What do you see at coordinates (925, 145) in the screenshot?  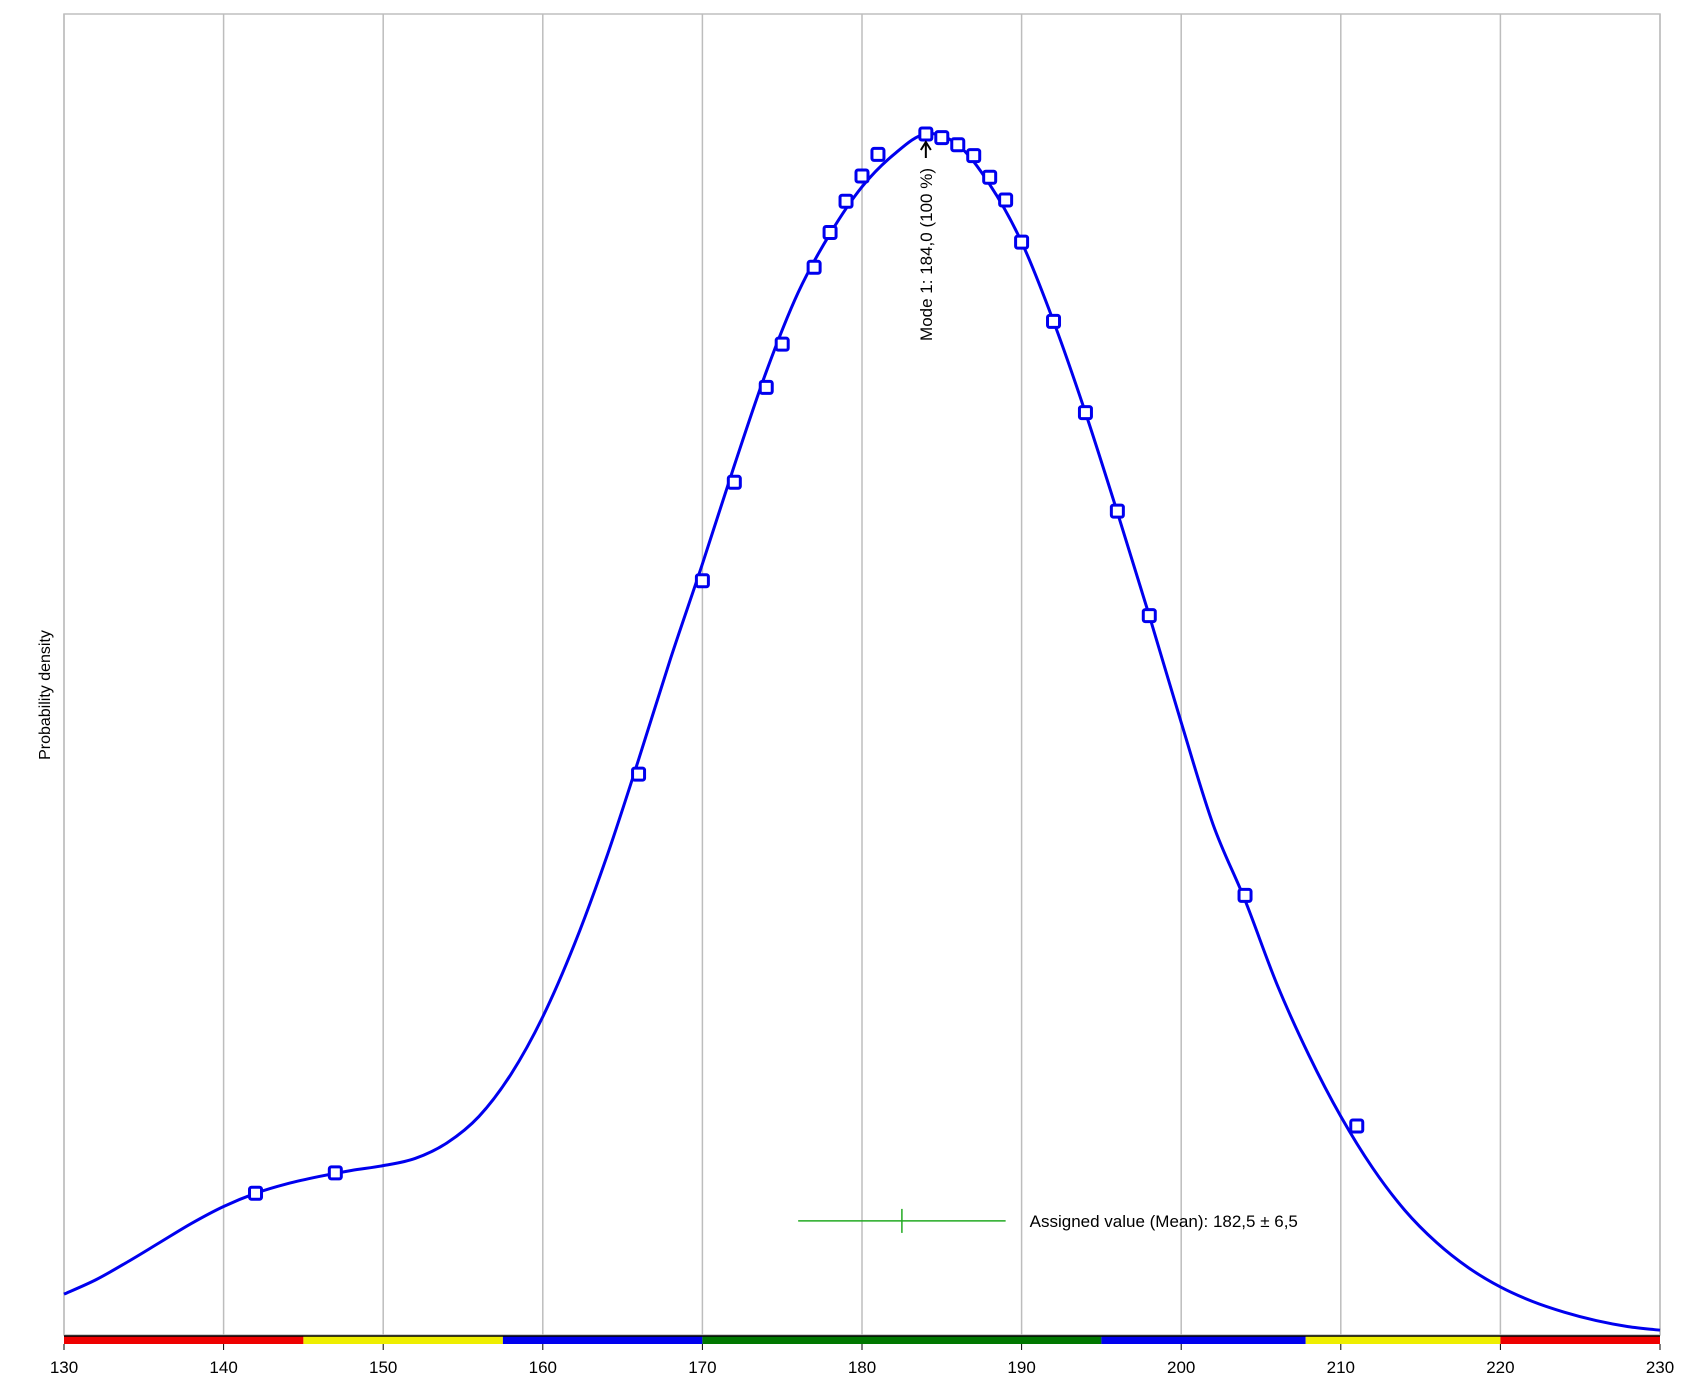 I see `mode-arrow-head` at bounding box center [925, 145].